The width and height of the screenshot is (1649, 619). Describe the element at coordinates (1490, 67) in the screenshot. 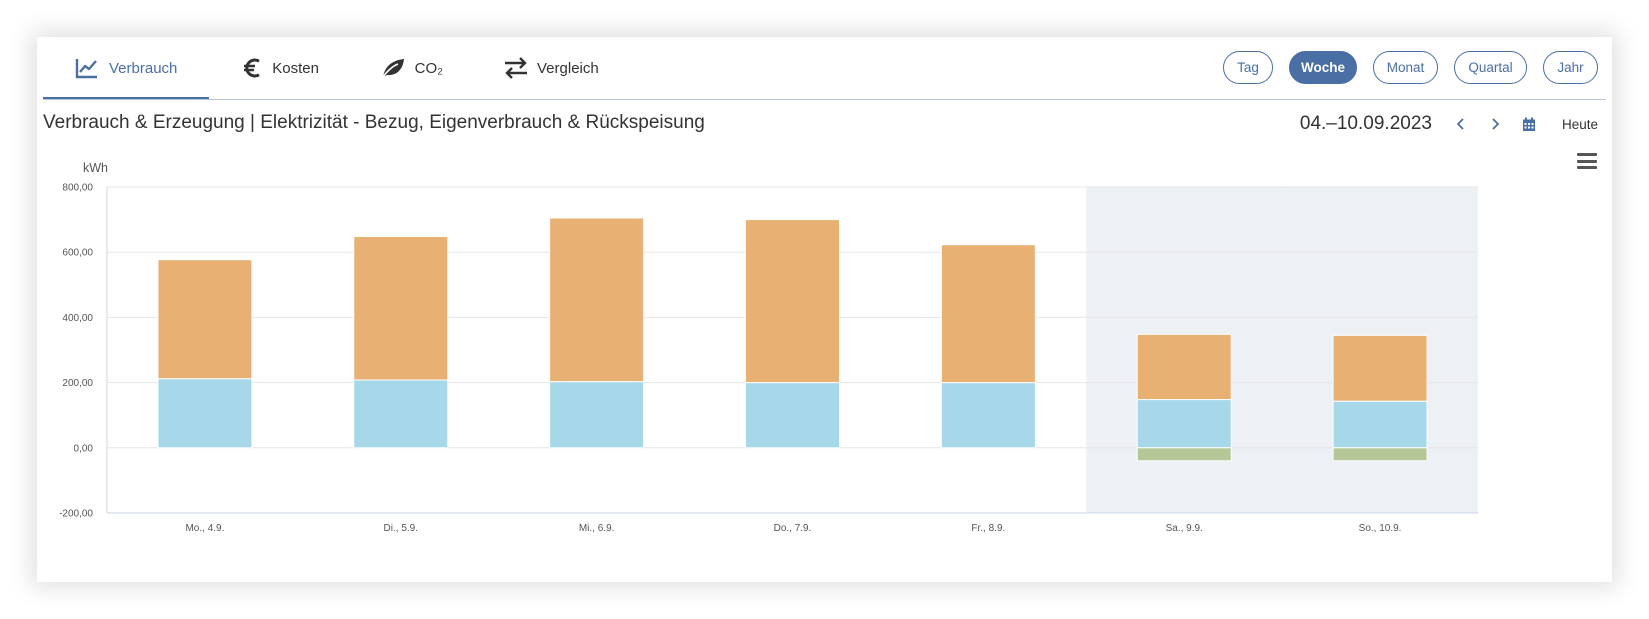

I see `period-quartal-button: Quartal` at that location.